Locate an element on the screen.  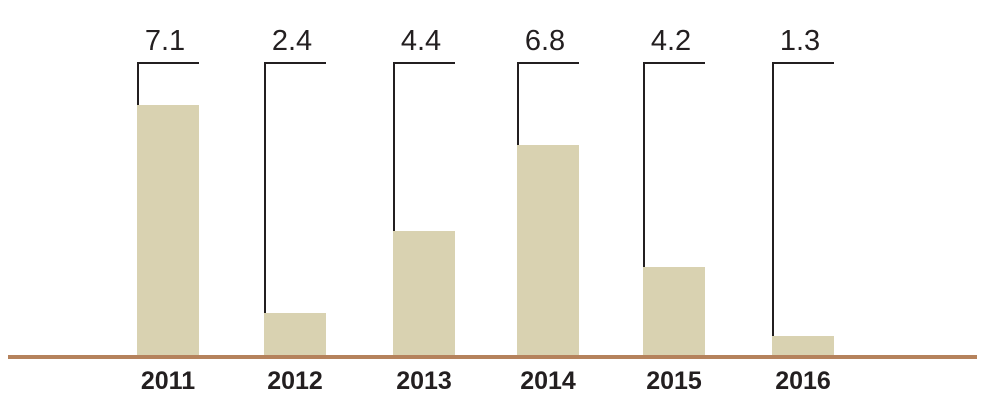
bar-group: 6.8 2014 is located at coordinates (548, 205).